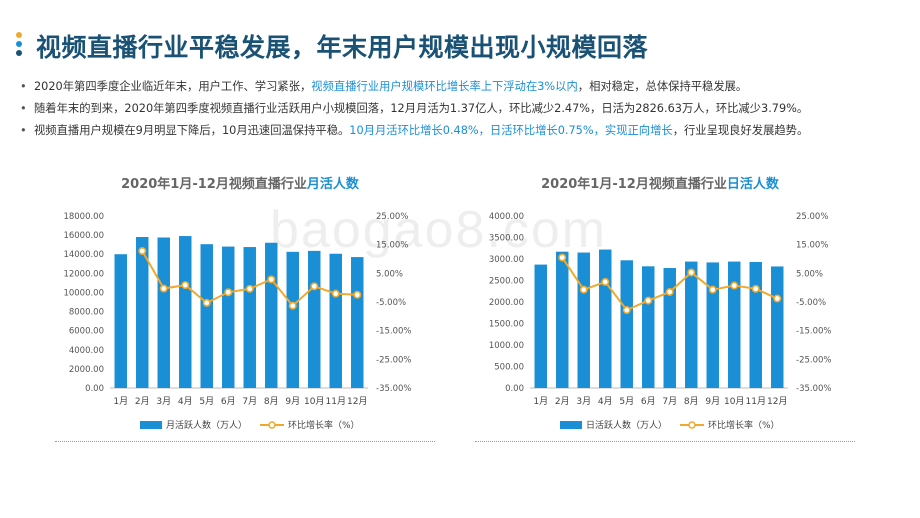 Image resolution: width=920 pixels, height=518 pixels. I want to click on y-tick-label: 3500.00, so click(506, 239).